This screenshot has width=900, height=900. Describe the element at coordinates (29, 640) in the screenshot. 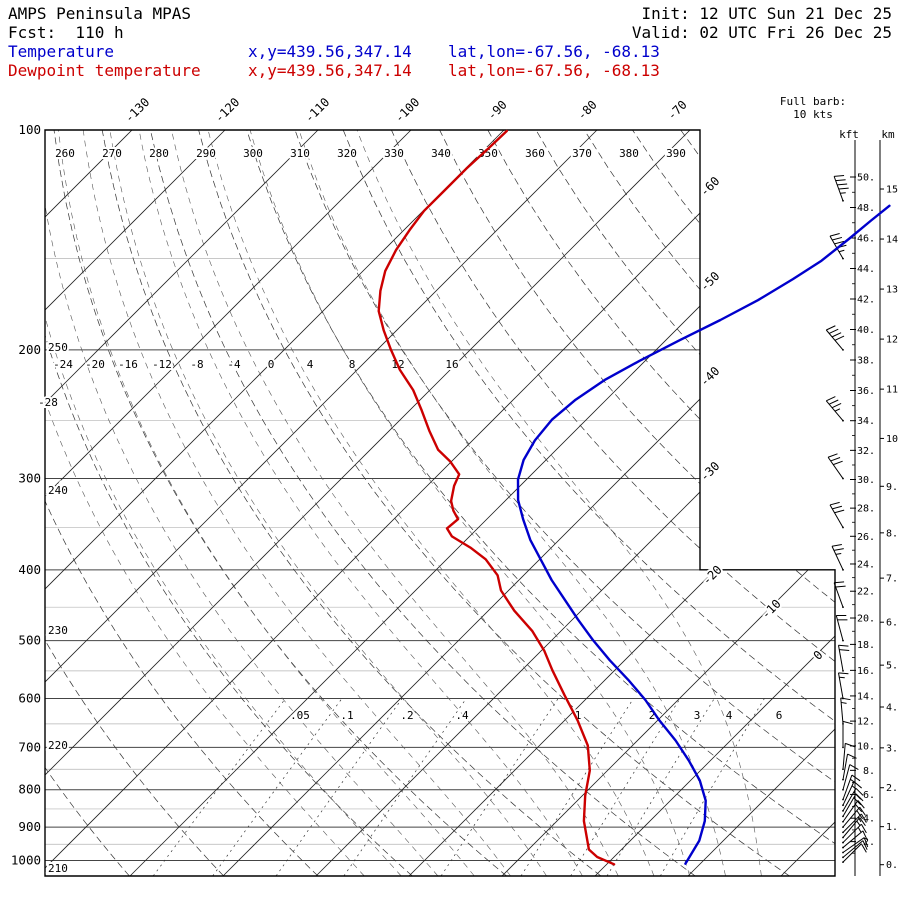

I see `svg-text: 500` at that location.